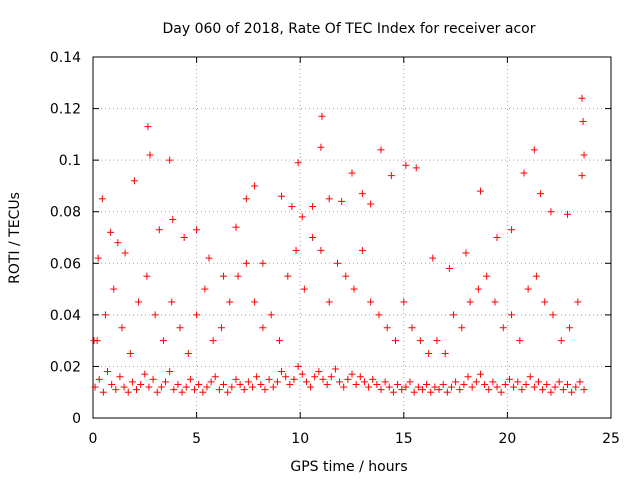 The image size is (640, 480). I want to click on y-tick-label: 0, so click(76, 419).